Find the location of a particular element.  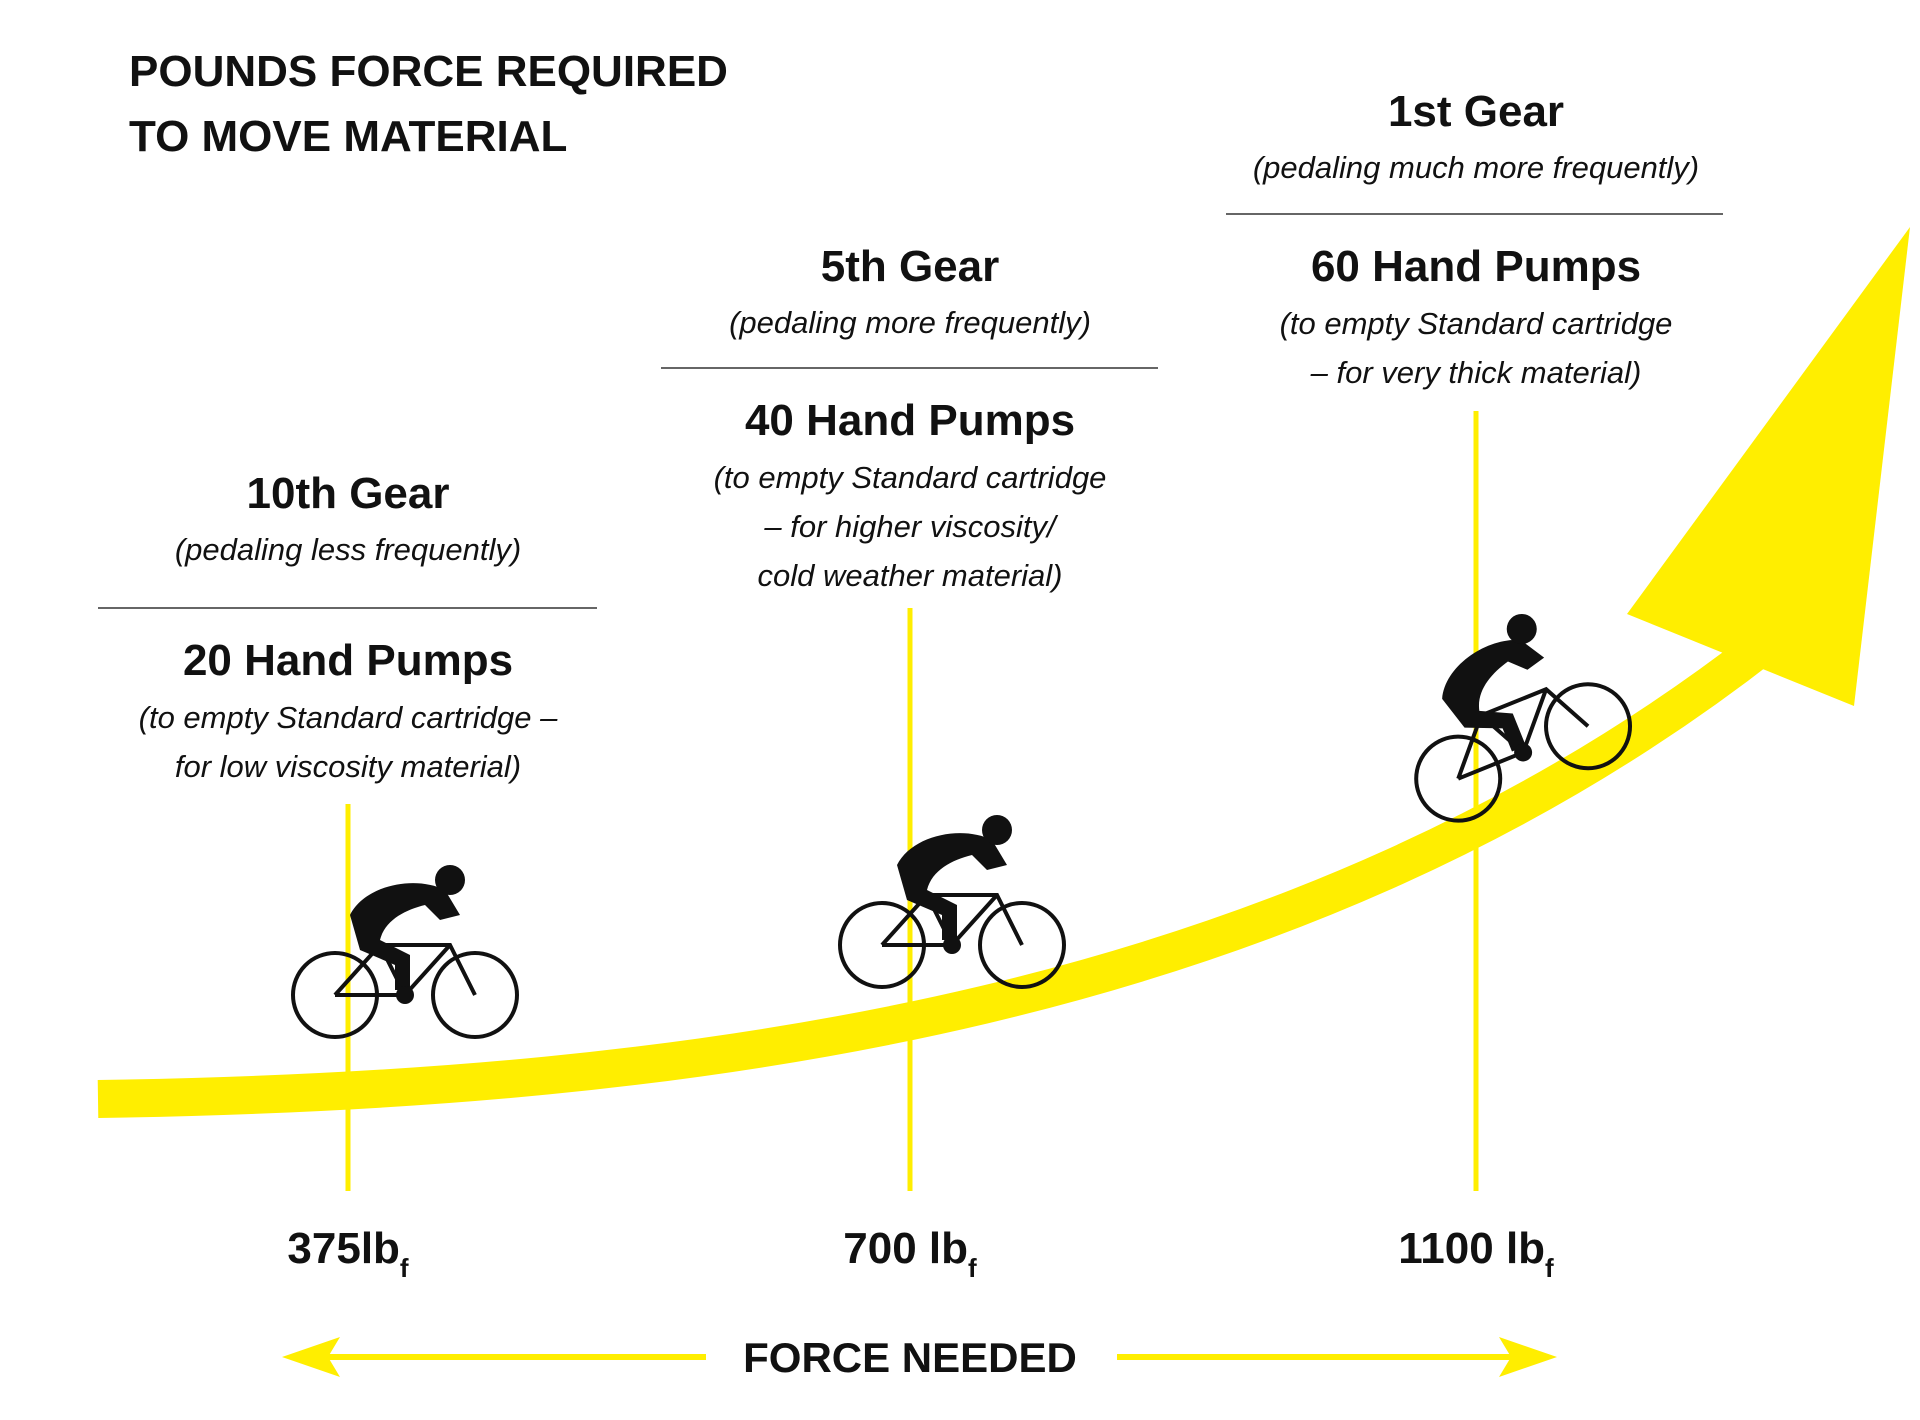

gear-note: (pedaling less frequently) is located at coordinates (348, 549).